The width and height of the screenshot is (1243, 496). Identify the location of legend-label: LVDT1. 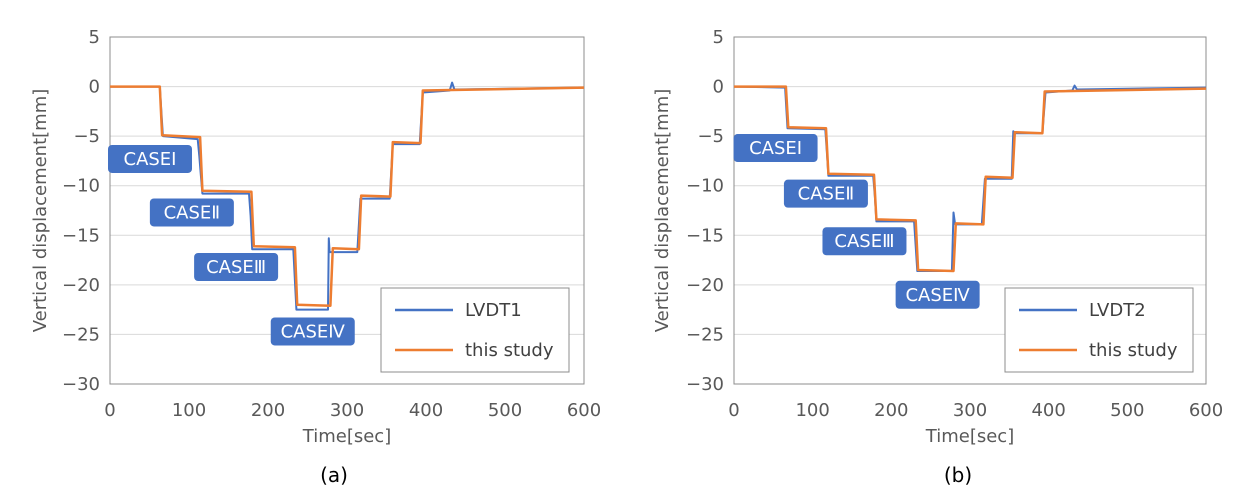
(493, 310).